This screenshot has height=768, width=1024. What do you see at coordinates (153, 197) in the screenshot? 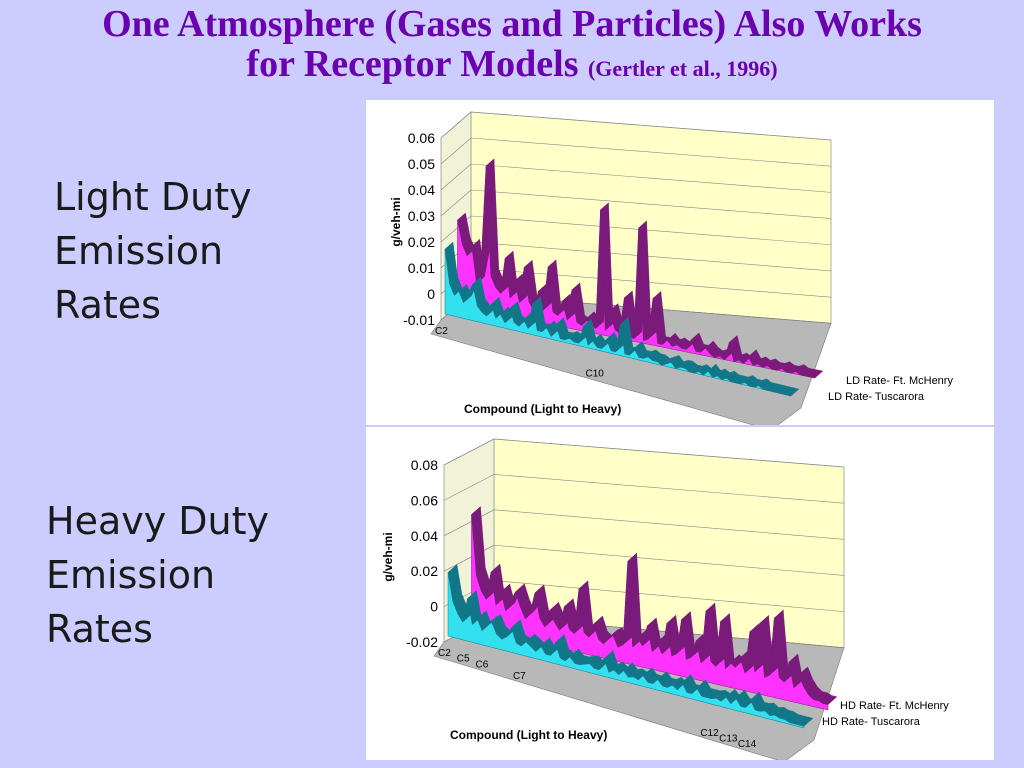
I see `light-duty-label-line-1: Light Duty` at bounding box center [153, 197].